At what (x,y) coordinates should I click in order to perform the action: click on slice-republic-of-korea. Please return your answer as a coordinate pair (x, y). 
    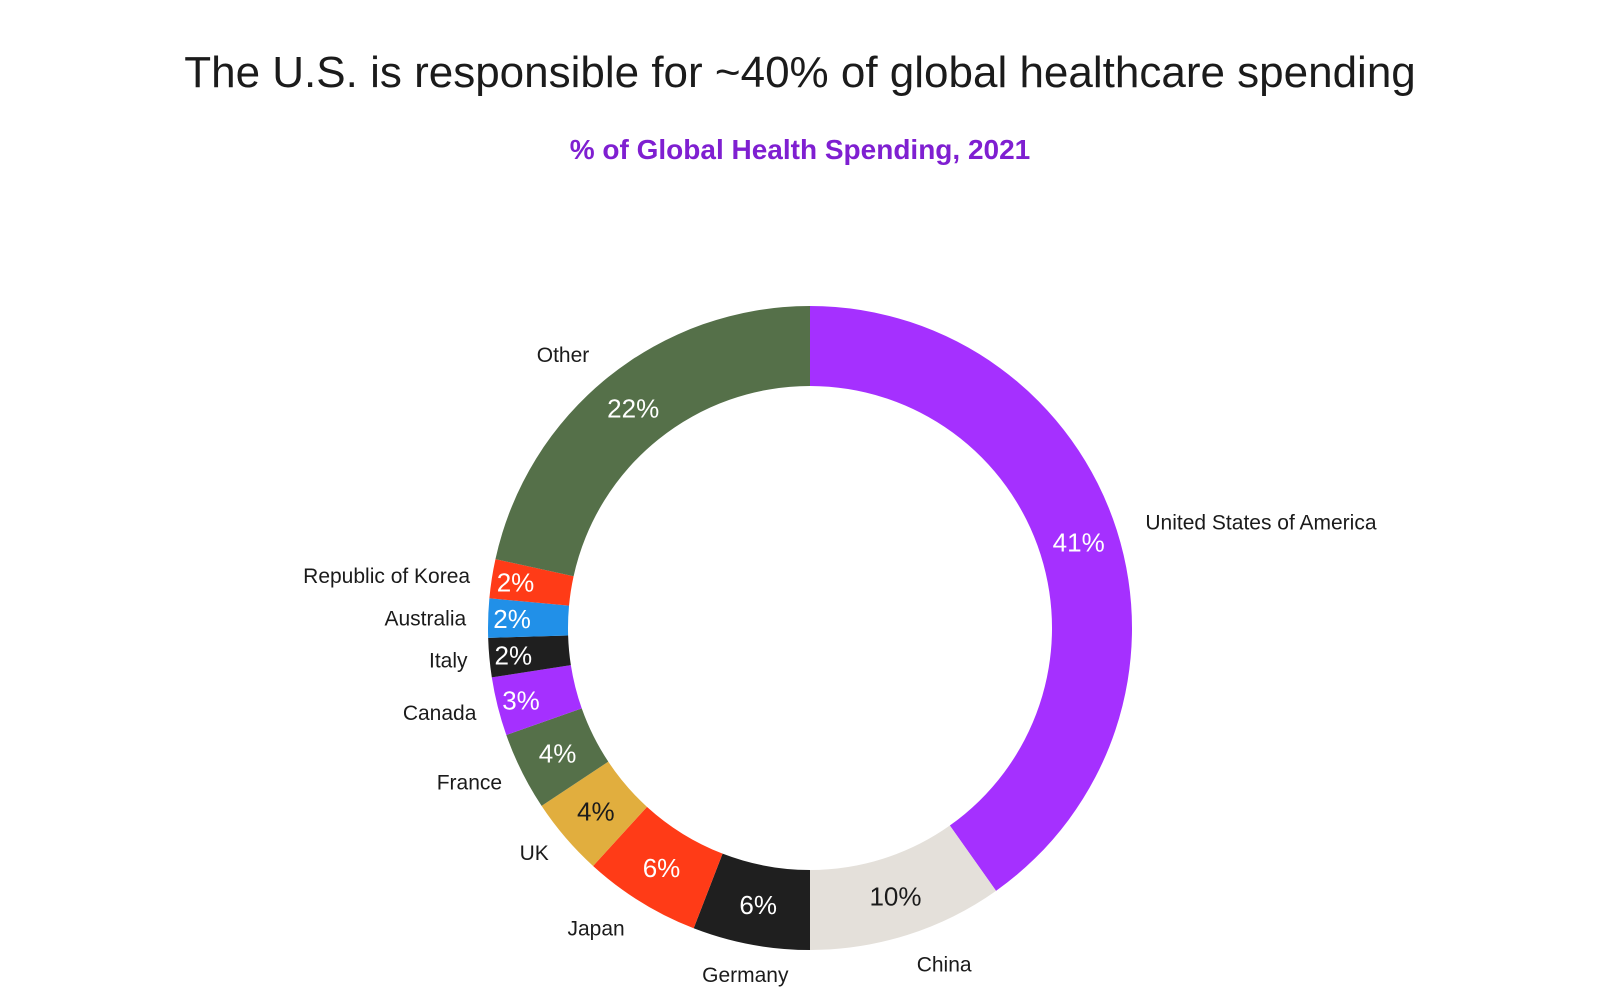
    Looking at the image, I should click on (531, 582).